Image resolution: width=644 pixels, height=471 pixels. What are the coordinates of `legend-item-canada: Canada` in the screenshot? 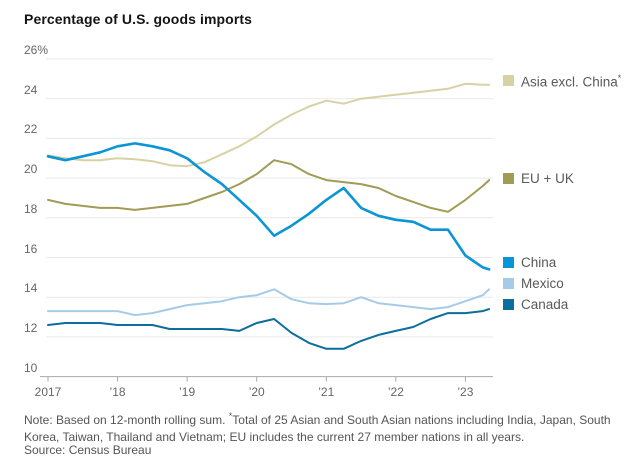 It's located at (535, 304).